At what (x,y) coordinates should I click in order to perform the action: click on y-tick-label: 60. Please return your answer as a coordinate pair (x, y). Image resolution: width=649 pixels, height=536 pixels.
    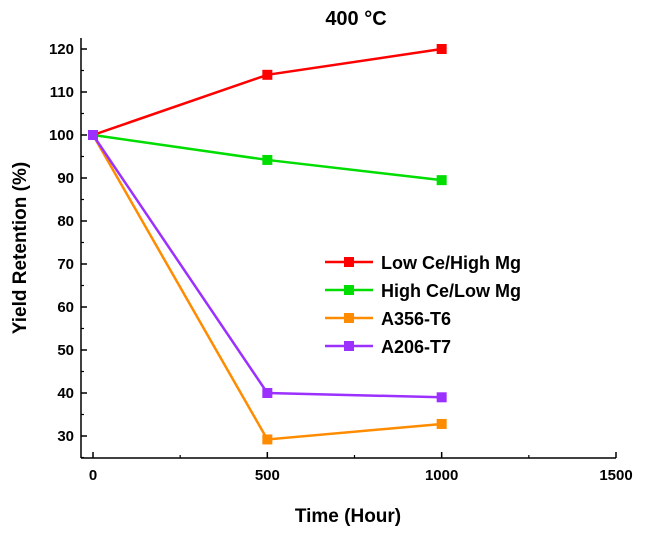
    Looking at the image, I should click on (65, 307).